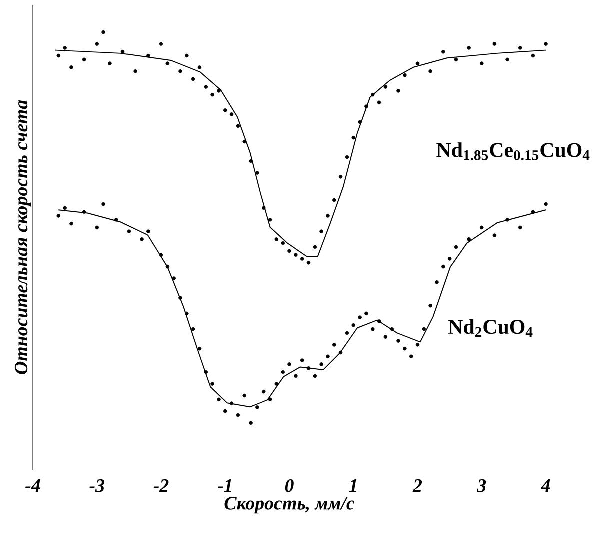  Describe the element at coordinates (33, 486) in the screenshot. I see `x-tick-label: -4` at that location.